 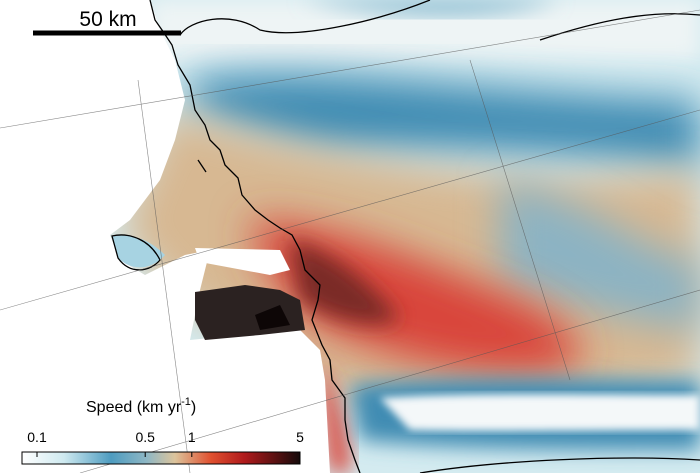 What do you see at coordinates (186, 402) in the screenshot?
I see `colorbar-title-sup: -1` at bounding box center [186, 402].